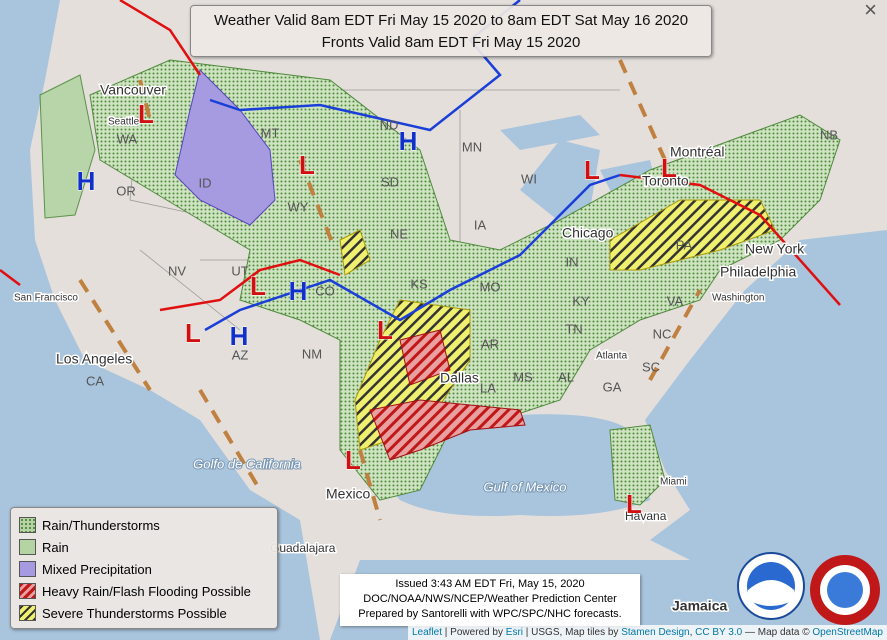  Describe the element at coordinates (325, 290) in the screenshot. I see `state-label: CO` at that location.